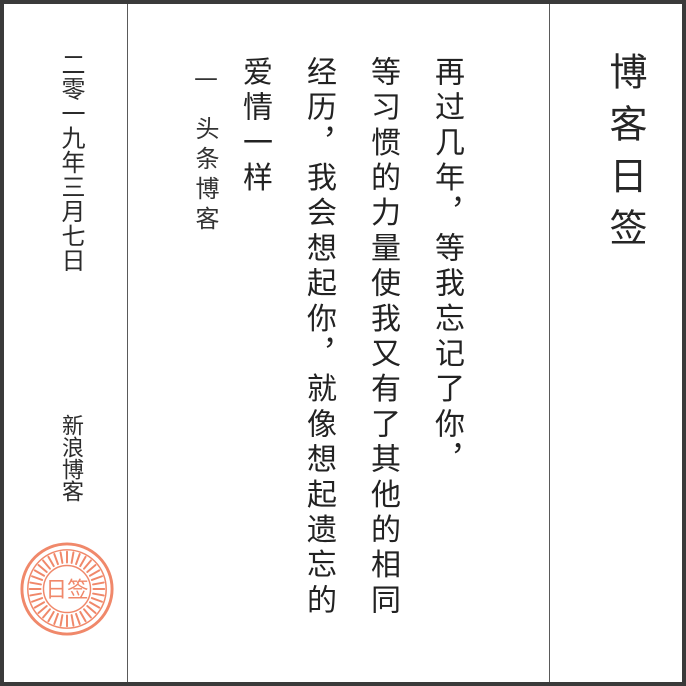 The image size is (686, 686). I want to click on card-title: 博客日签, so click(625, 156).